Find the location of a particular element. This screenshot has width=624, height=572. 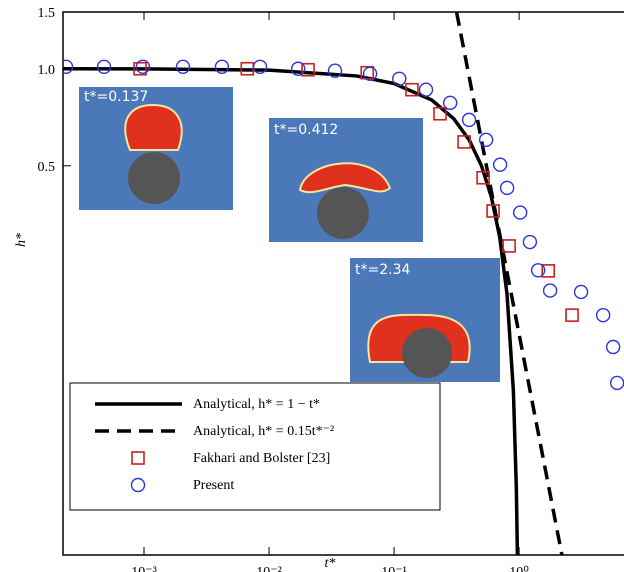

legend-label: Present is located at coordinates (213, 485).